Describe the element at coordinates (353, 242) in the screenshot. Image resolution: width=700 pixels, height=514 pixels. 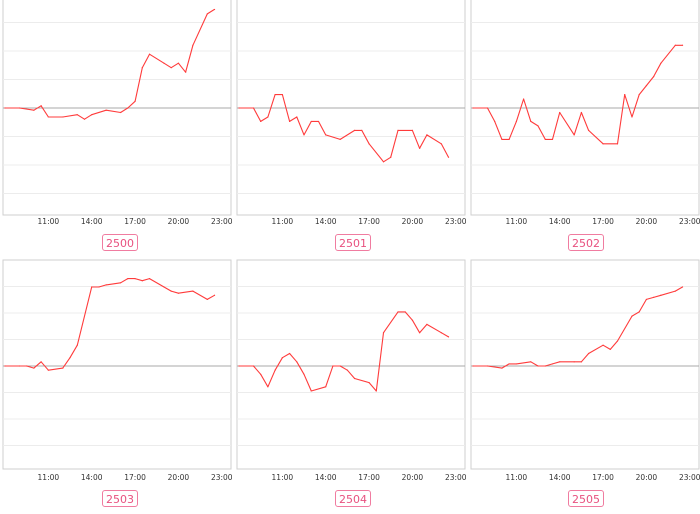
I see `code-badge-2501: 2501` at that location.